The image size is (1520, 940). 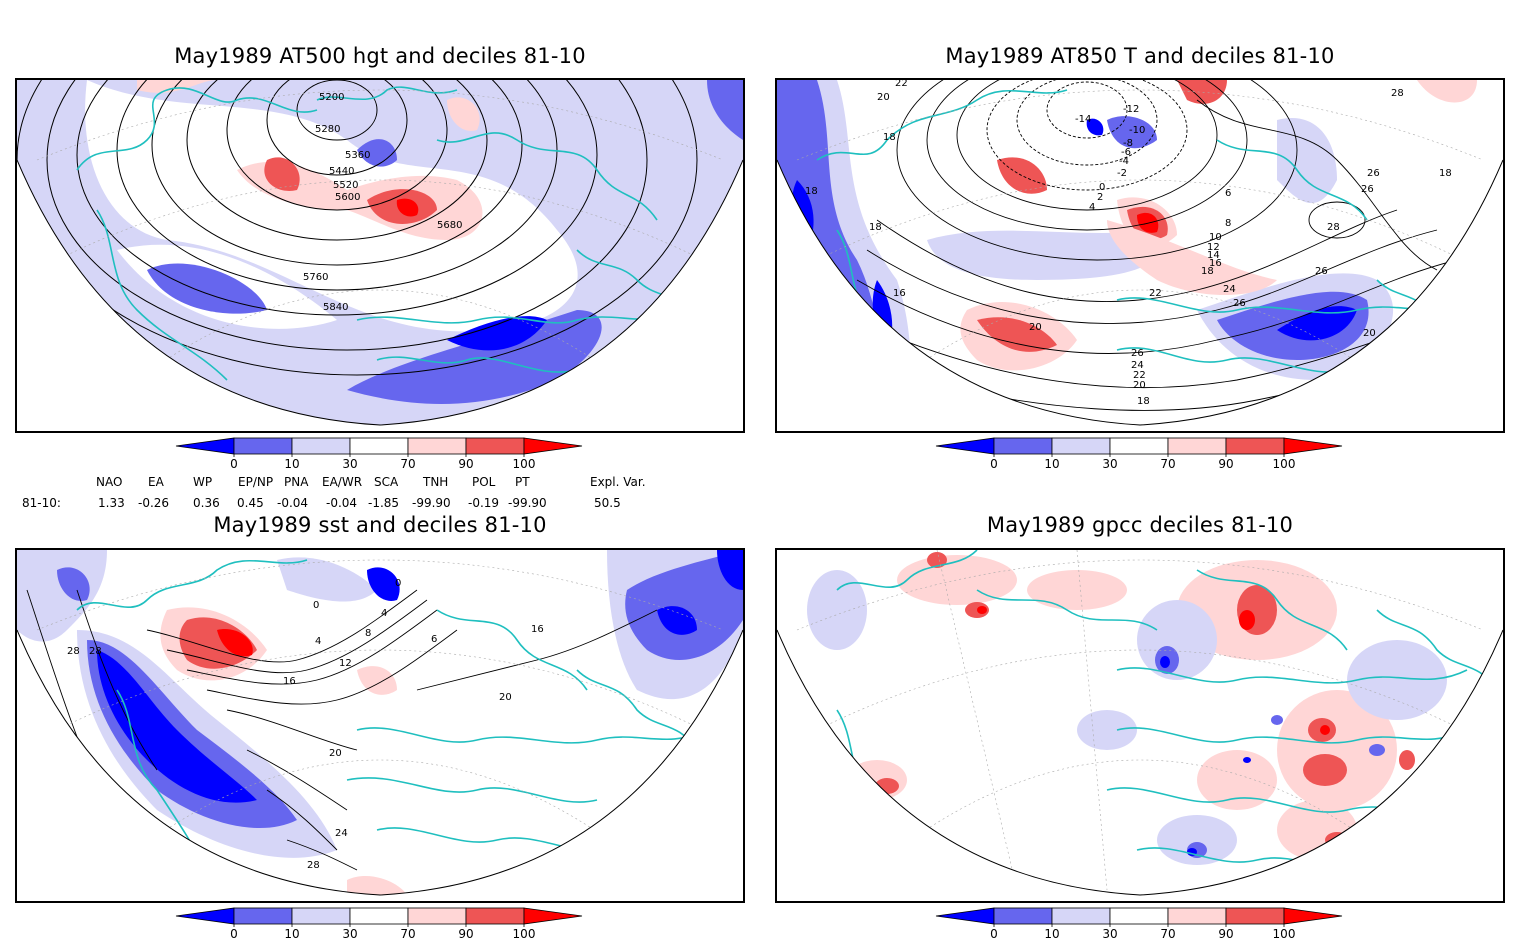 I want to click on index-row-label: 81-10:, so click(x=41, y=503).